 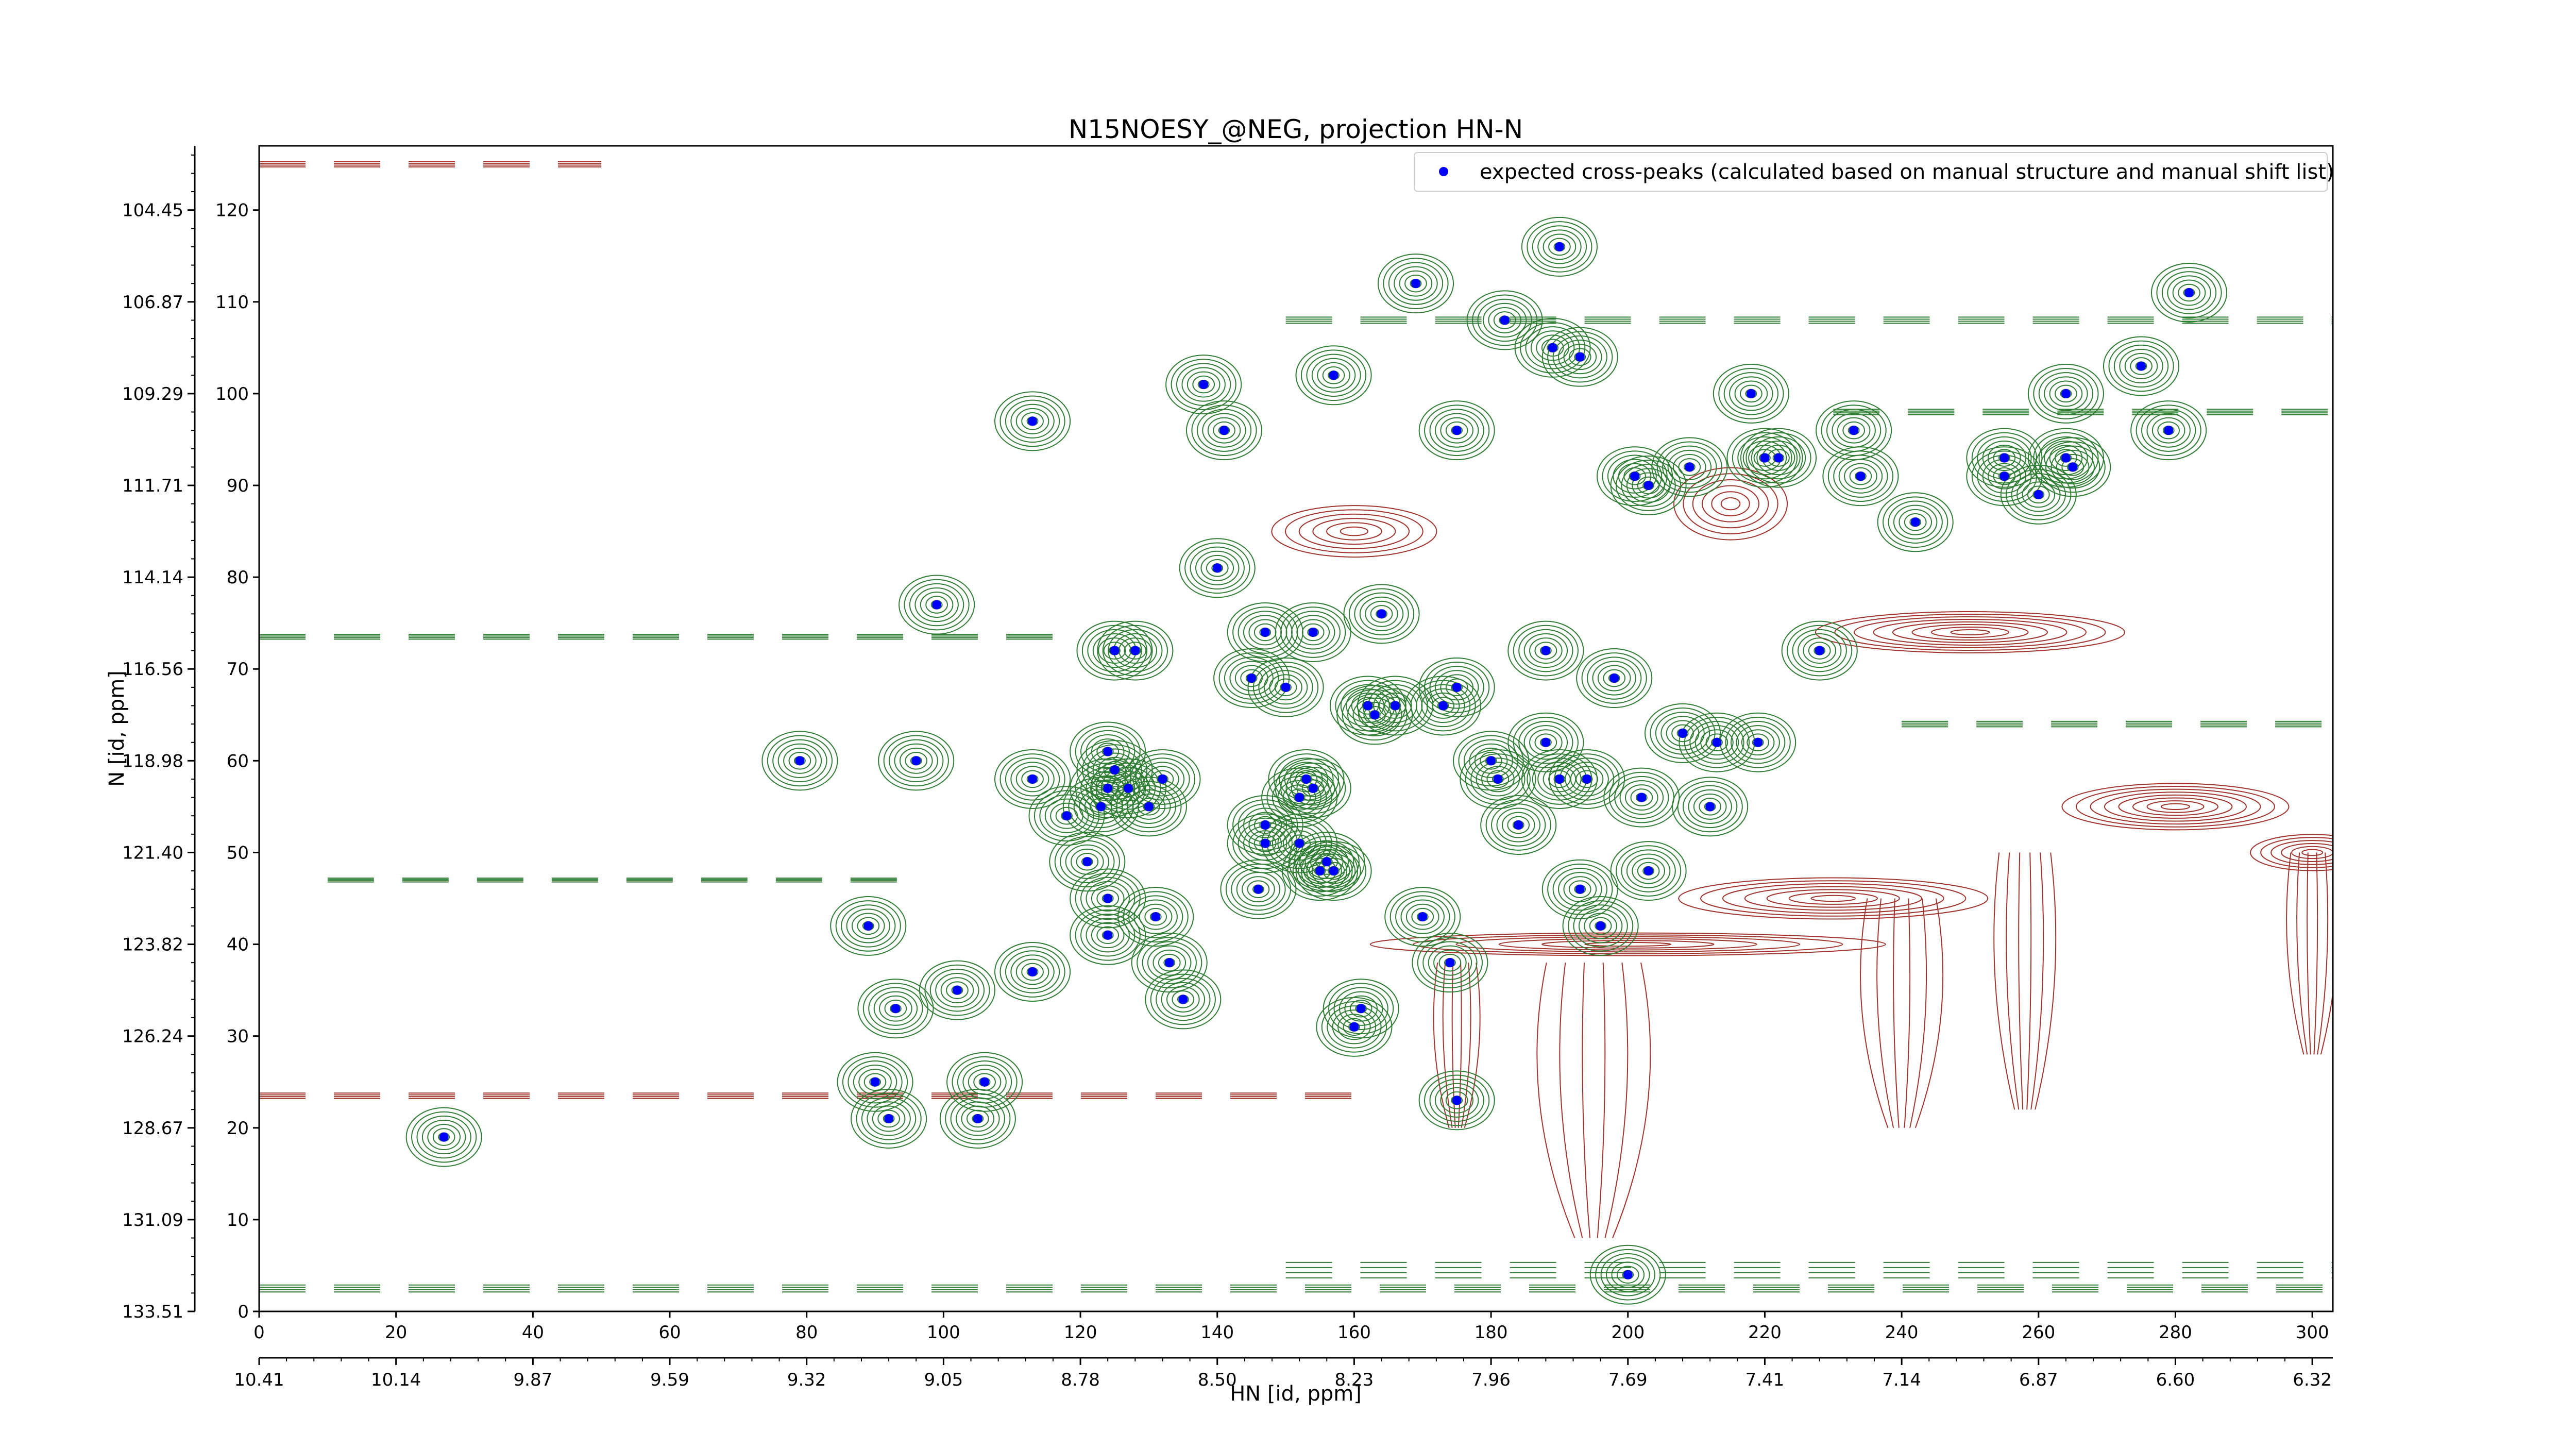 What do you see at coordinates (1765, 1380) in the screenshot?
I see `x-ppm-tick-label: 7.41` at bounding box center [1765, 1380].